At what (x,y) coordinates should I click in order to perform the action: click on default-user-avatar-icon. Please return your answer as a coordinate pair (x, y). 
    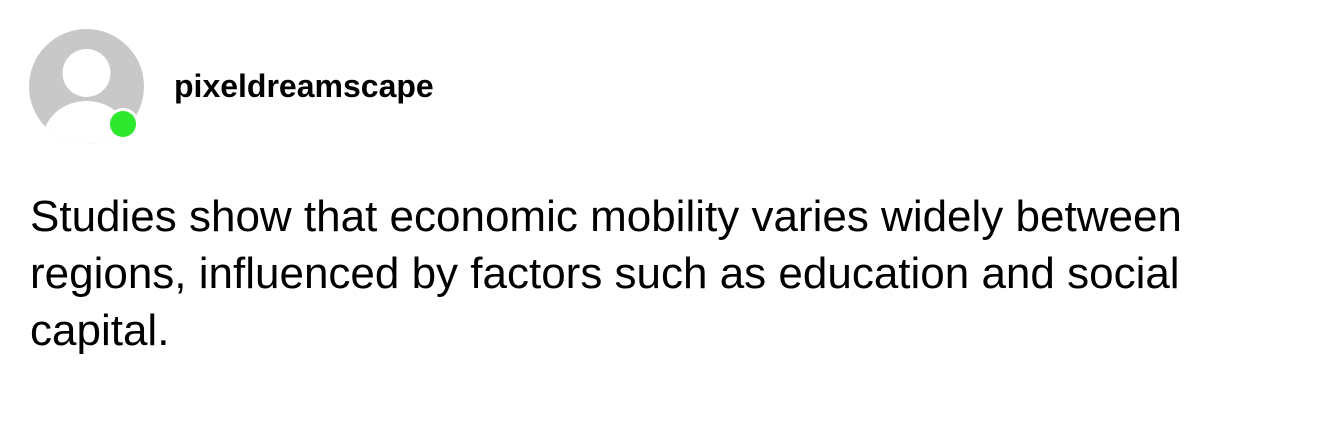
    Looking at the image, I should click on (86, 86).